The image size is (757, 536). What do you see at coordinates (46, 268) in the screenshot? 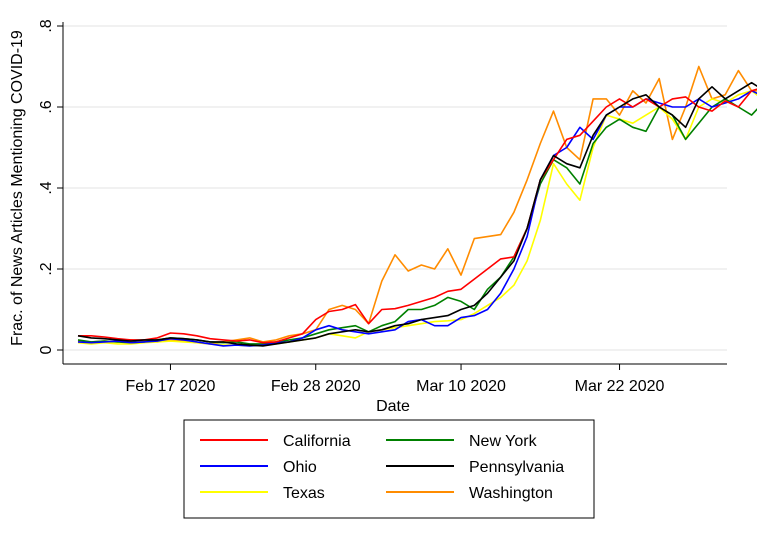
I see `y-tick-label: .2` at bounding box center [46, 268].